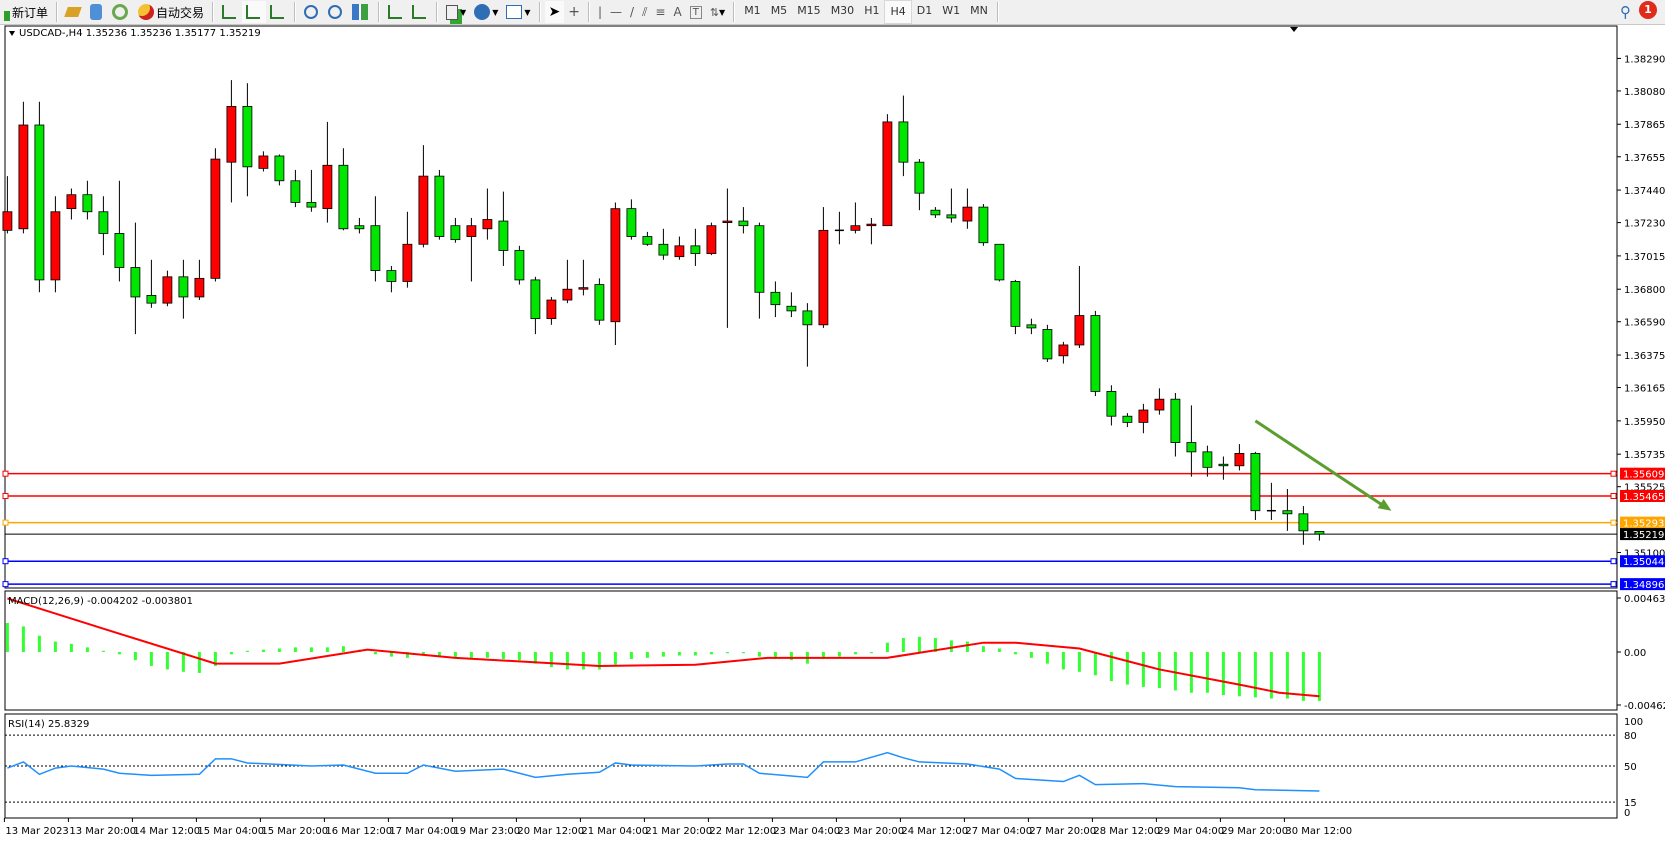 The image size is (1665, 841). I want to click on signals-button, so click(121, 12).